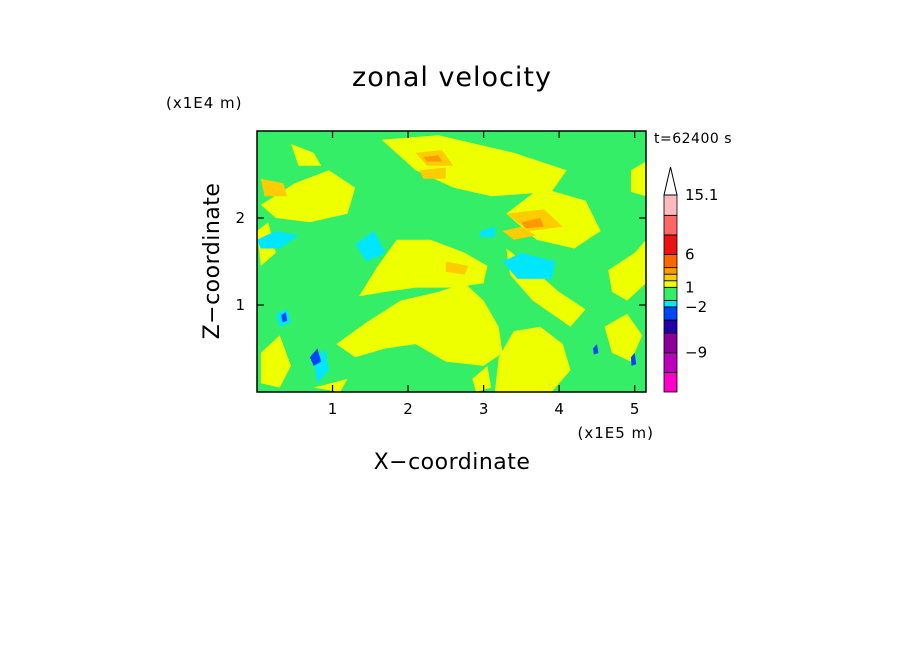 The image size is (904, 654). Describe the element at coordinates (240, 218) in the screenshot. I see `y-tick-label: 2` at that location.